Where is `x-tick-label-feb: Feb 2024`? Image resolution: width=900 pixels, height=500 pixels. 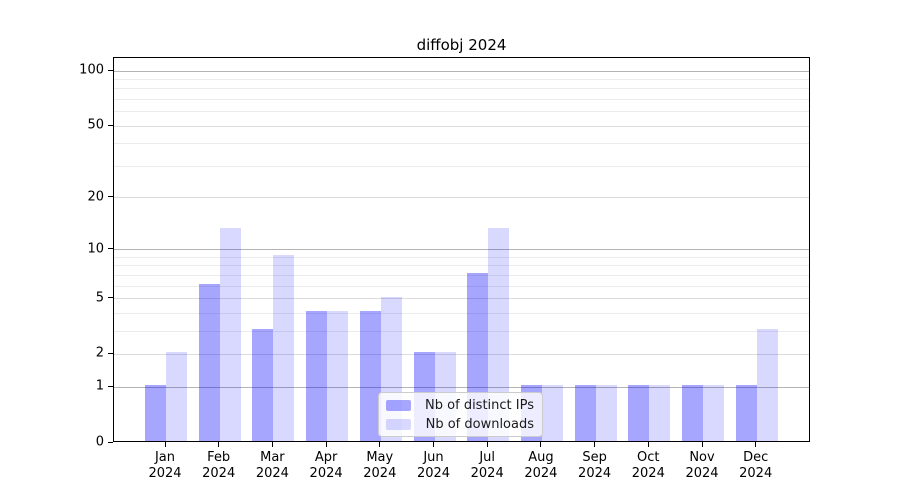 x-tick-label-feb: Feb 2024 is located at coordinates (219, 466).